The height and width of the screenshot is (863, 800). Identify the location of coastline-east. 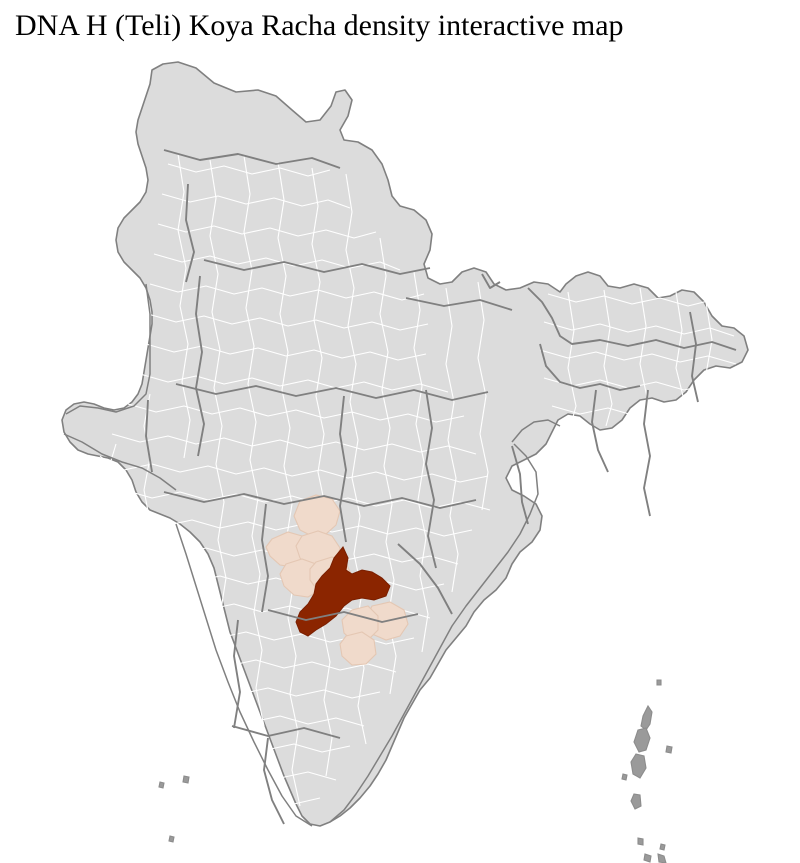
(434, 633).